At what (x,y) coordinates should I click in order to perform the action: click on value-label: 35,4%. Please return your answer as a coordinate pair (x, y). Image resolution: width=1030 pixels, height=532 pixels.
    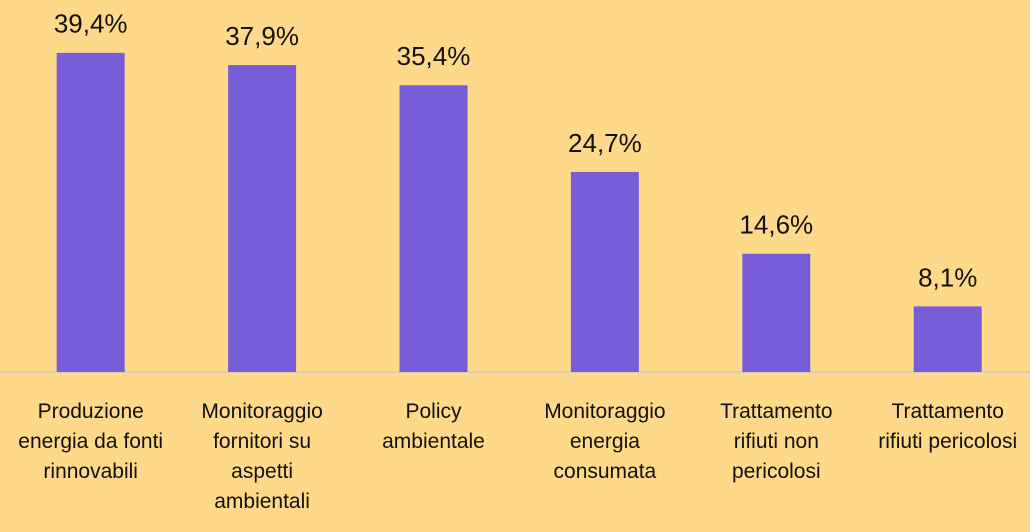
    Looking at the image, I should click on (434, 56).